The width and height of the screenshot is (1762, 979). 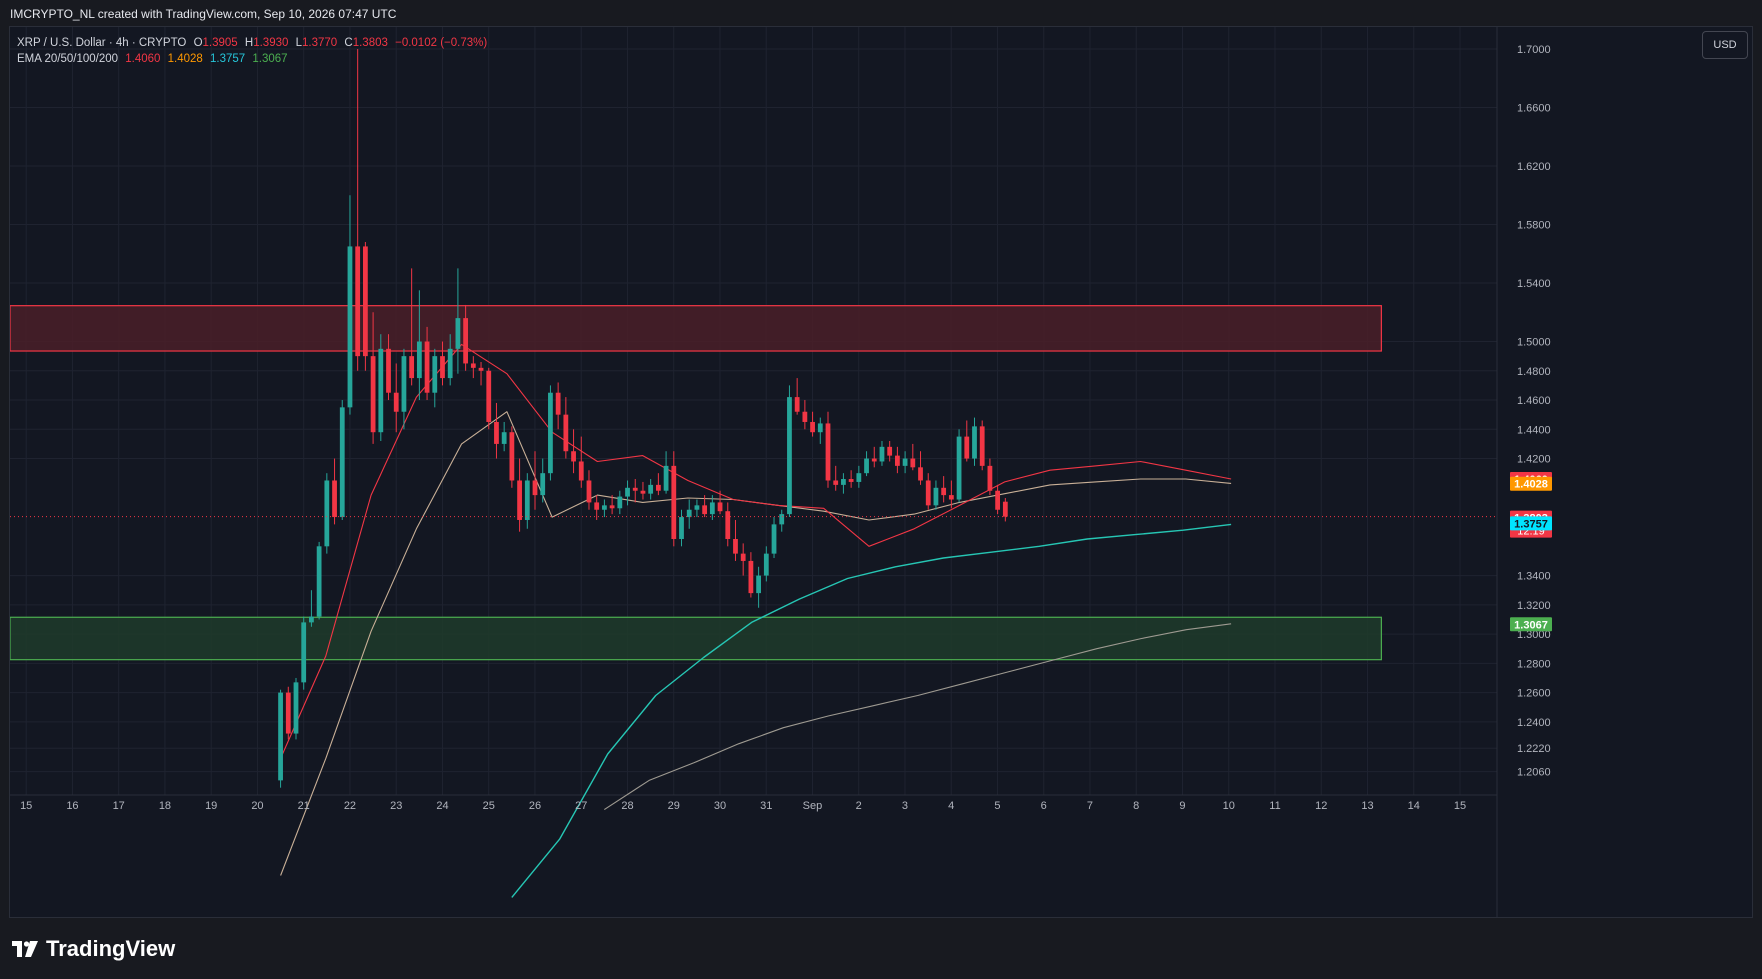 What do you see at coordinates (1321, 806) in the screenshot?
I see `time-tick-label: 12` at bounding box center [1321, 806].